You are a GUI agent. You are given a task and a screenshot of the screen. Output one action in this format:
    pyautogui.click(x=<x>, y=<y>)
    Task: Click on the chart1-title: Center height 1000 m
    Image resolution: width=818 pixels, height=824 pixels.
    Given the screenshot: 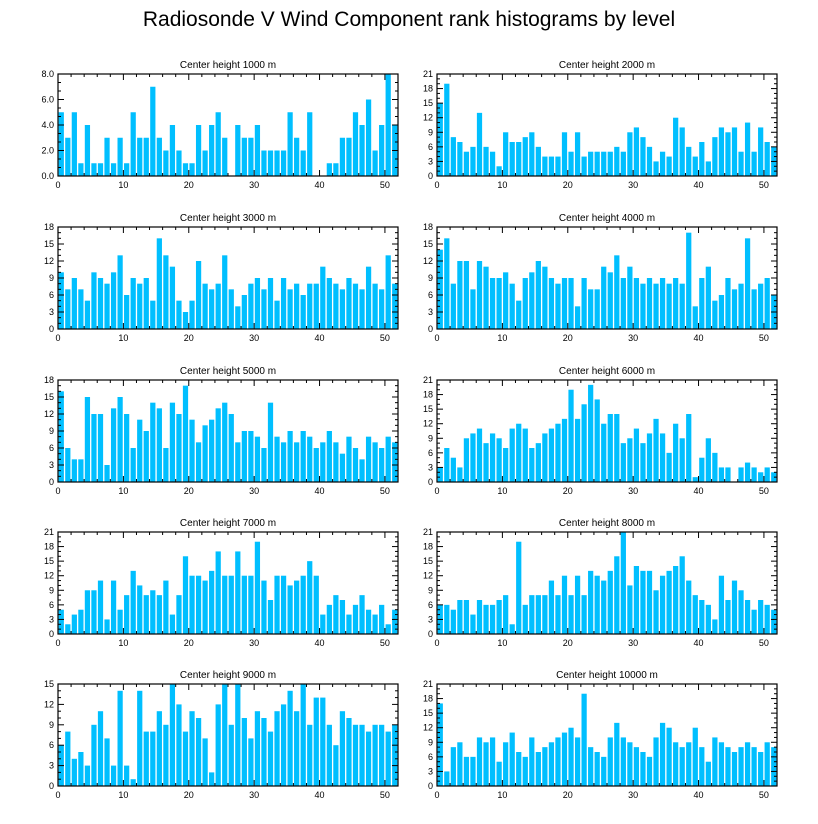 What is the action you would take?
    pyautogui.click(x=228, y=65)
    